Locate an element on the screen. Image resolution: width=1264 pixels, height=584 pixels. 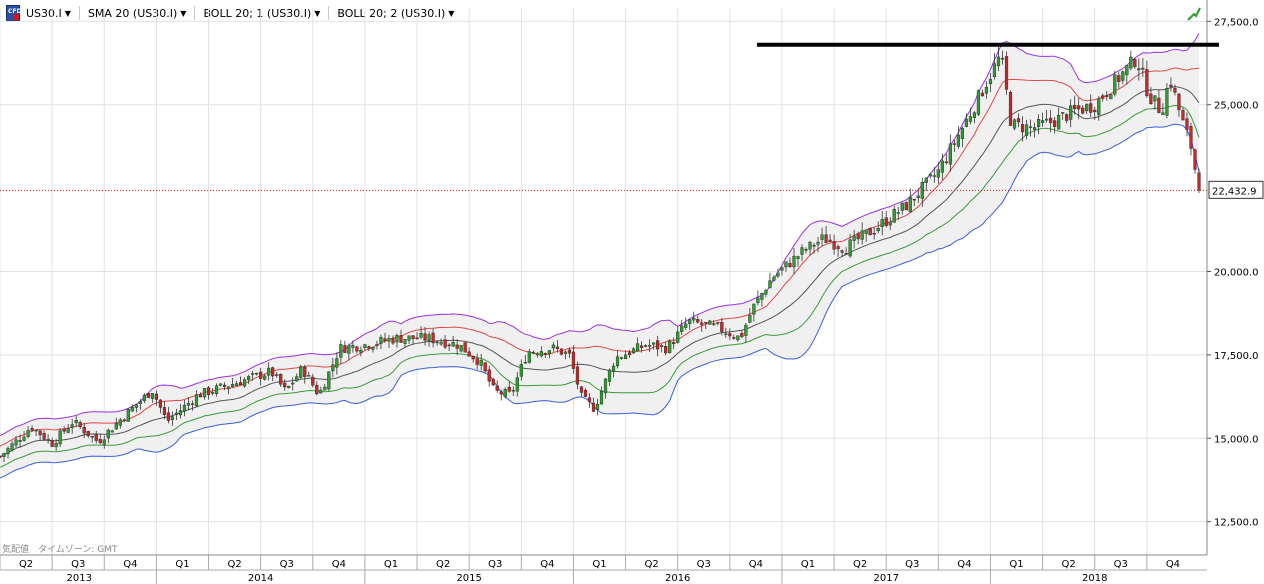
symbol-selector: US30.I ▼ is located at coordinates (48, 13).